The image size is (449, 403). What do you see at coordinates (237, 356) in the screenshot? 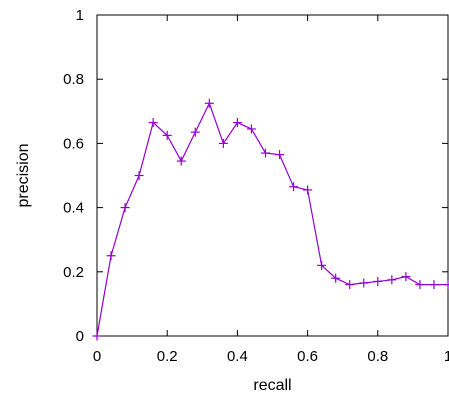
I see `x-tick-label: 0.4` at bounding box center [237, 356].